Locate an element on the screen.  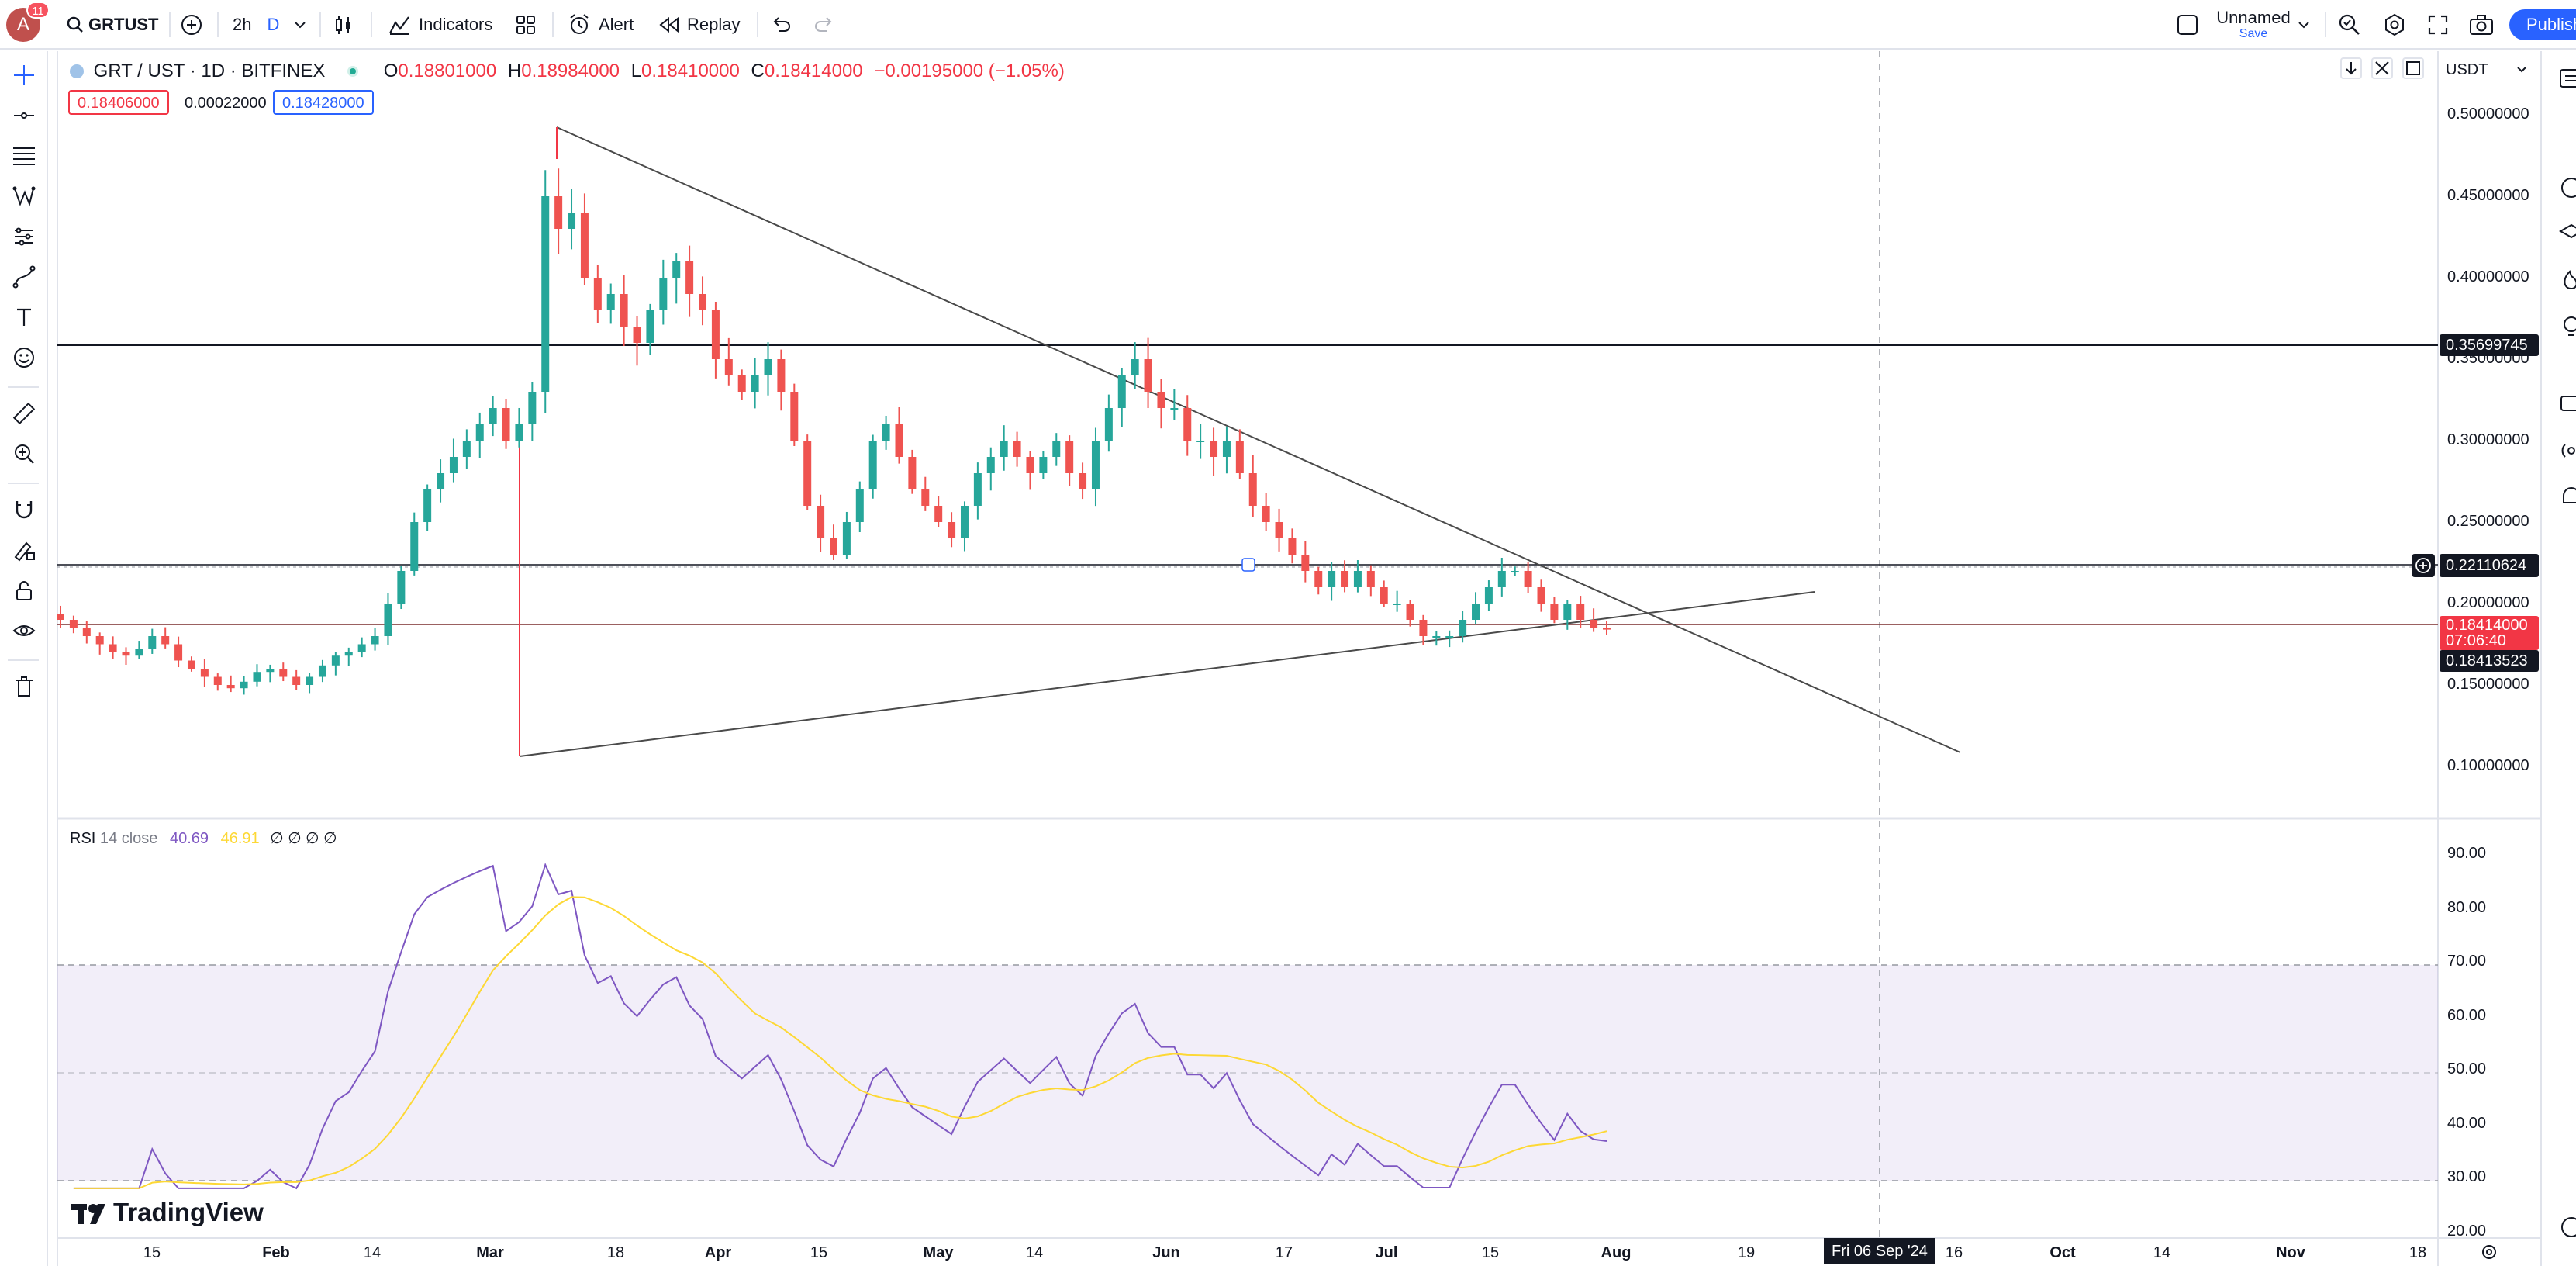
buy-price-box: 0.18428000 is located at coordinates (324, 103).